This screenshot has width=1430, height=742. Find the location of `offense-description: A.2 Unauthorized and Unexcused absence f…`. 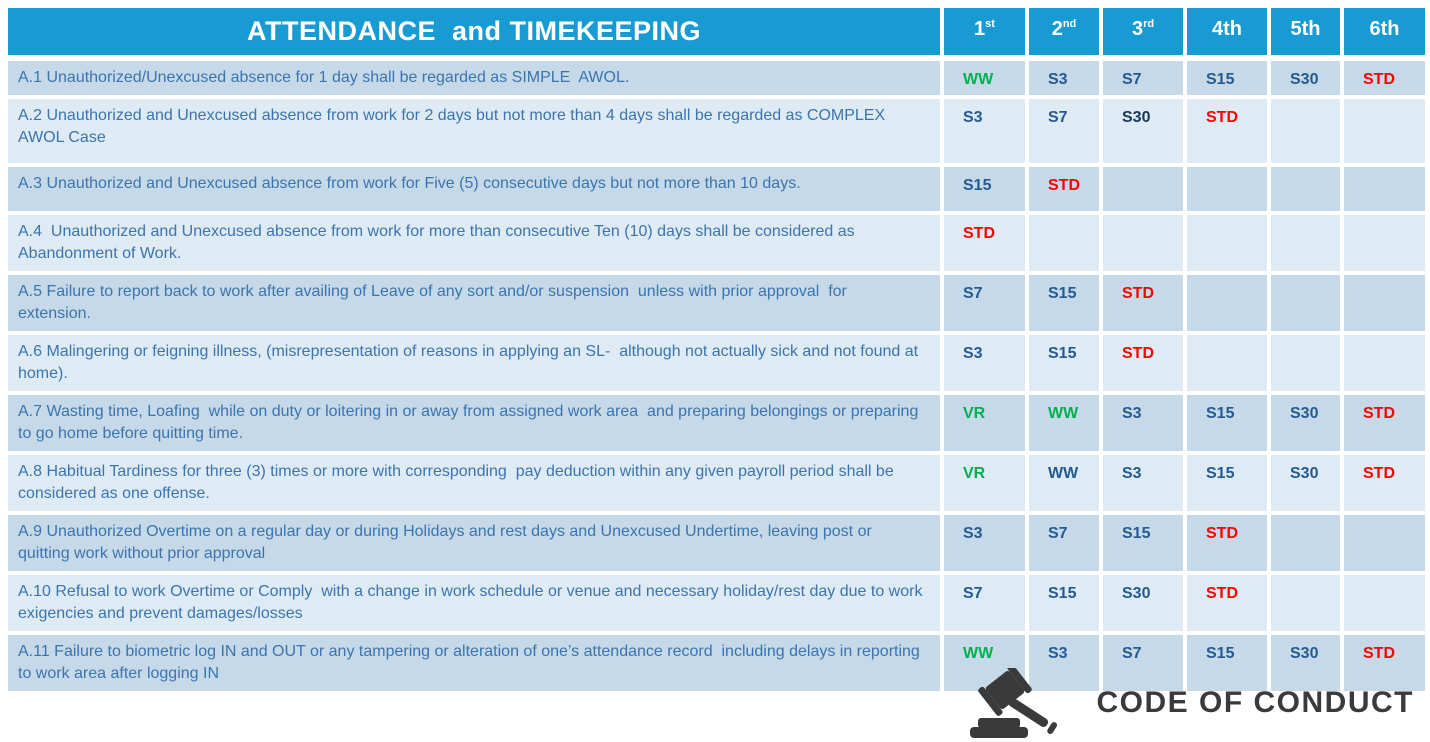

offense-description: A.2 Unauthorized and Unexcused absence f… is located at coordinates (474, 131).